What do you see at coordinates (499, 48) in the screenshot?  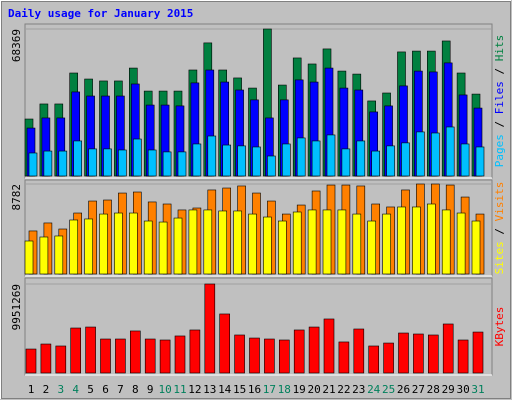 I see `legend-entry: Hits` at bounding box center [499, 48].